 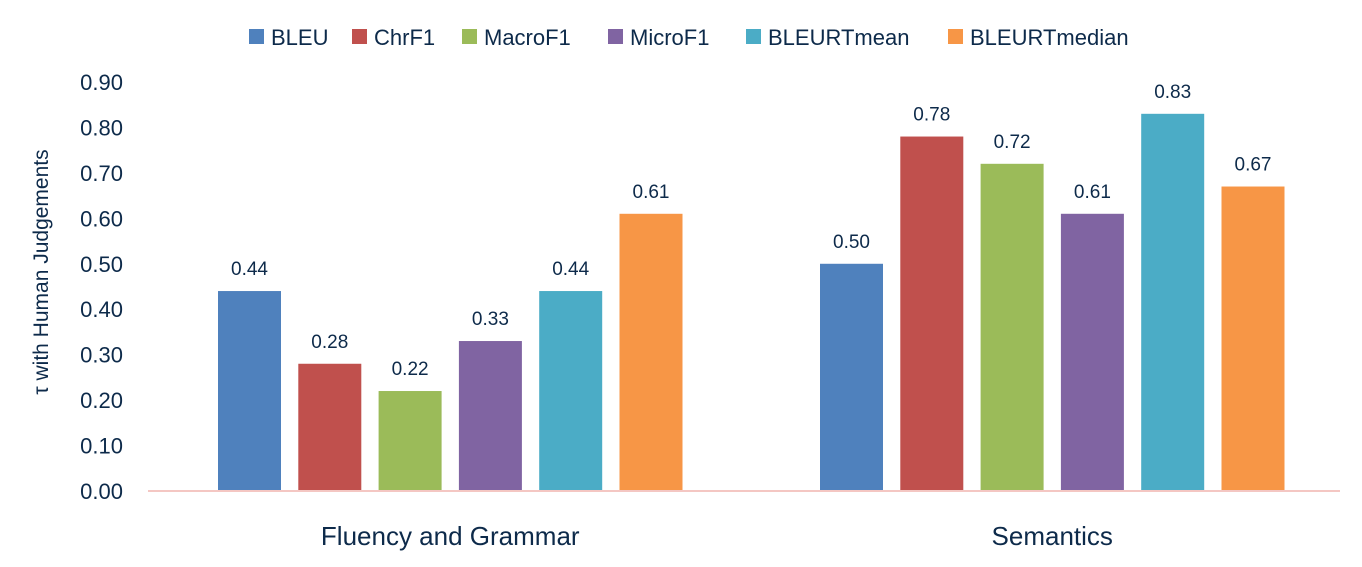 I want to click on y-tick-label: 0.80, so click(x=101, y=127).